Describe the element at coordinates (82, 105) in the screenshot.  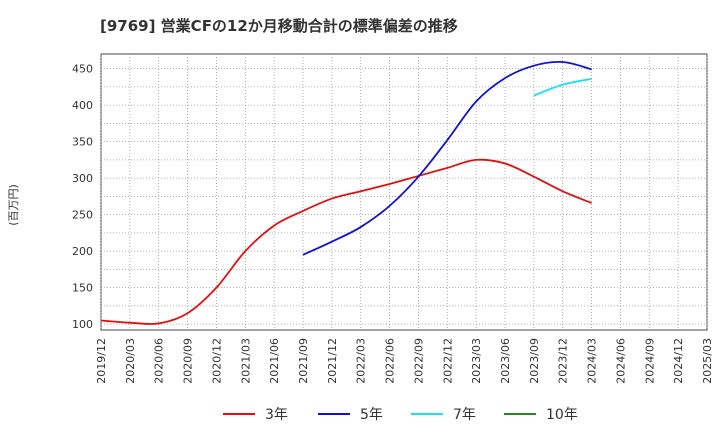
I see `y-tick-label: 400` at that location.